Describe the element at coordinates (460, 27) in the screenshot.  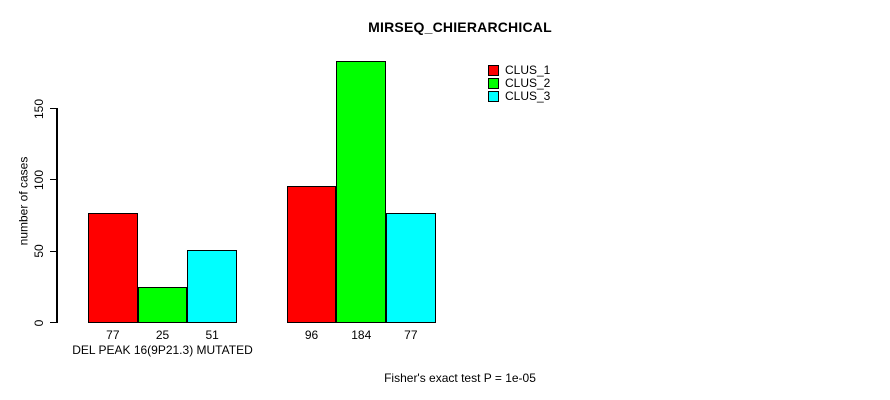
I see `chart-title: MIRSEQ_CHIERARCHICAL` at that location.